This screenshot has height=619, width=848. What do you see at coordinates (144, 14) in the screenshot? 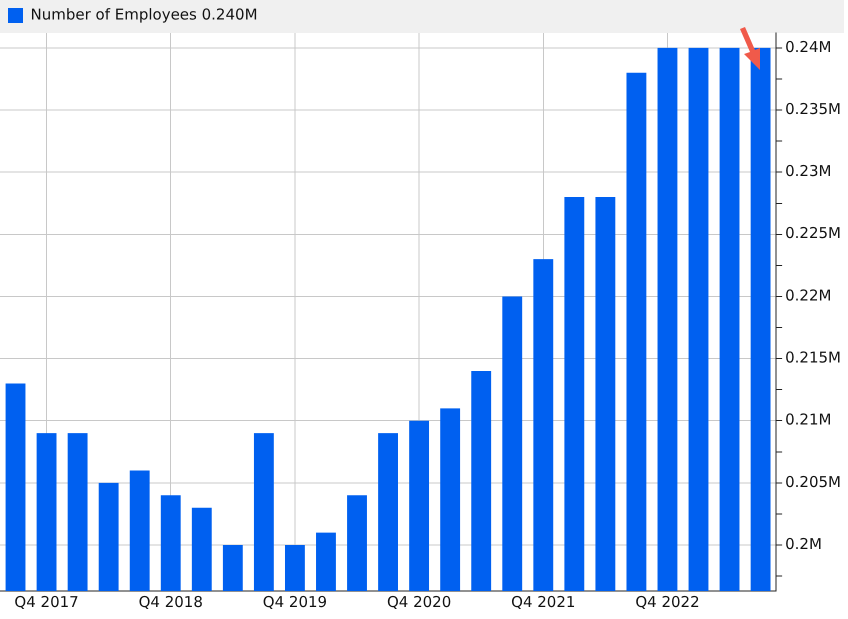
I see `legend-label: Number of Employees 0.240M` at bounding box center [144, 14].